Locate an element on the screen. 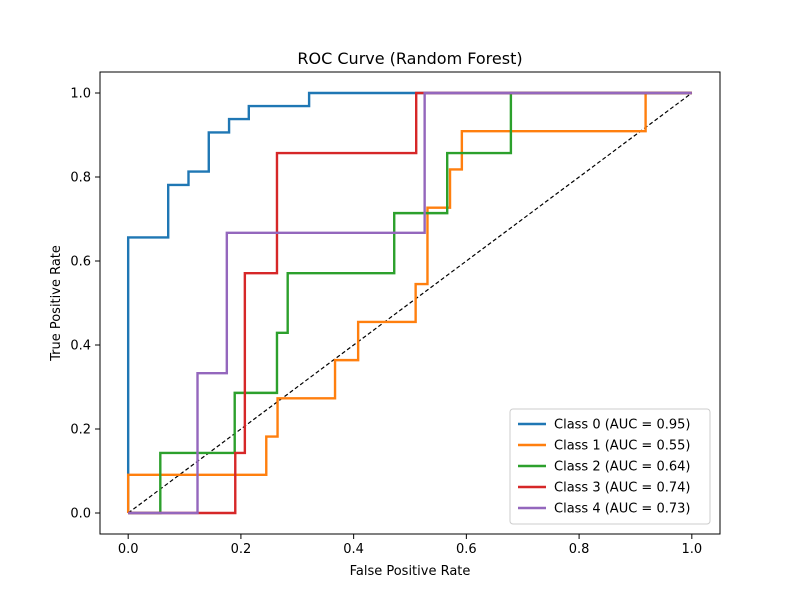 This screenshot has width=800, height=600. legend-entry-label: Class 4 (AUC = 0.73) is located at coordinates (622, 509).